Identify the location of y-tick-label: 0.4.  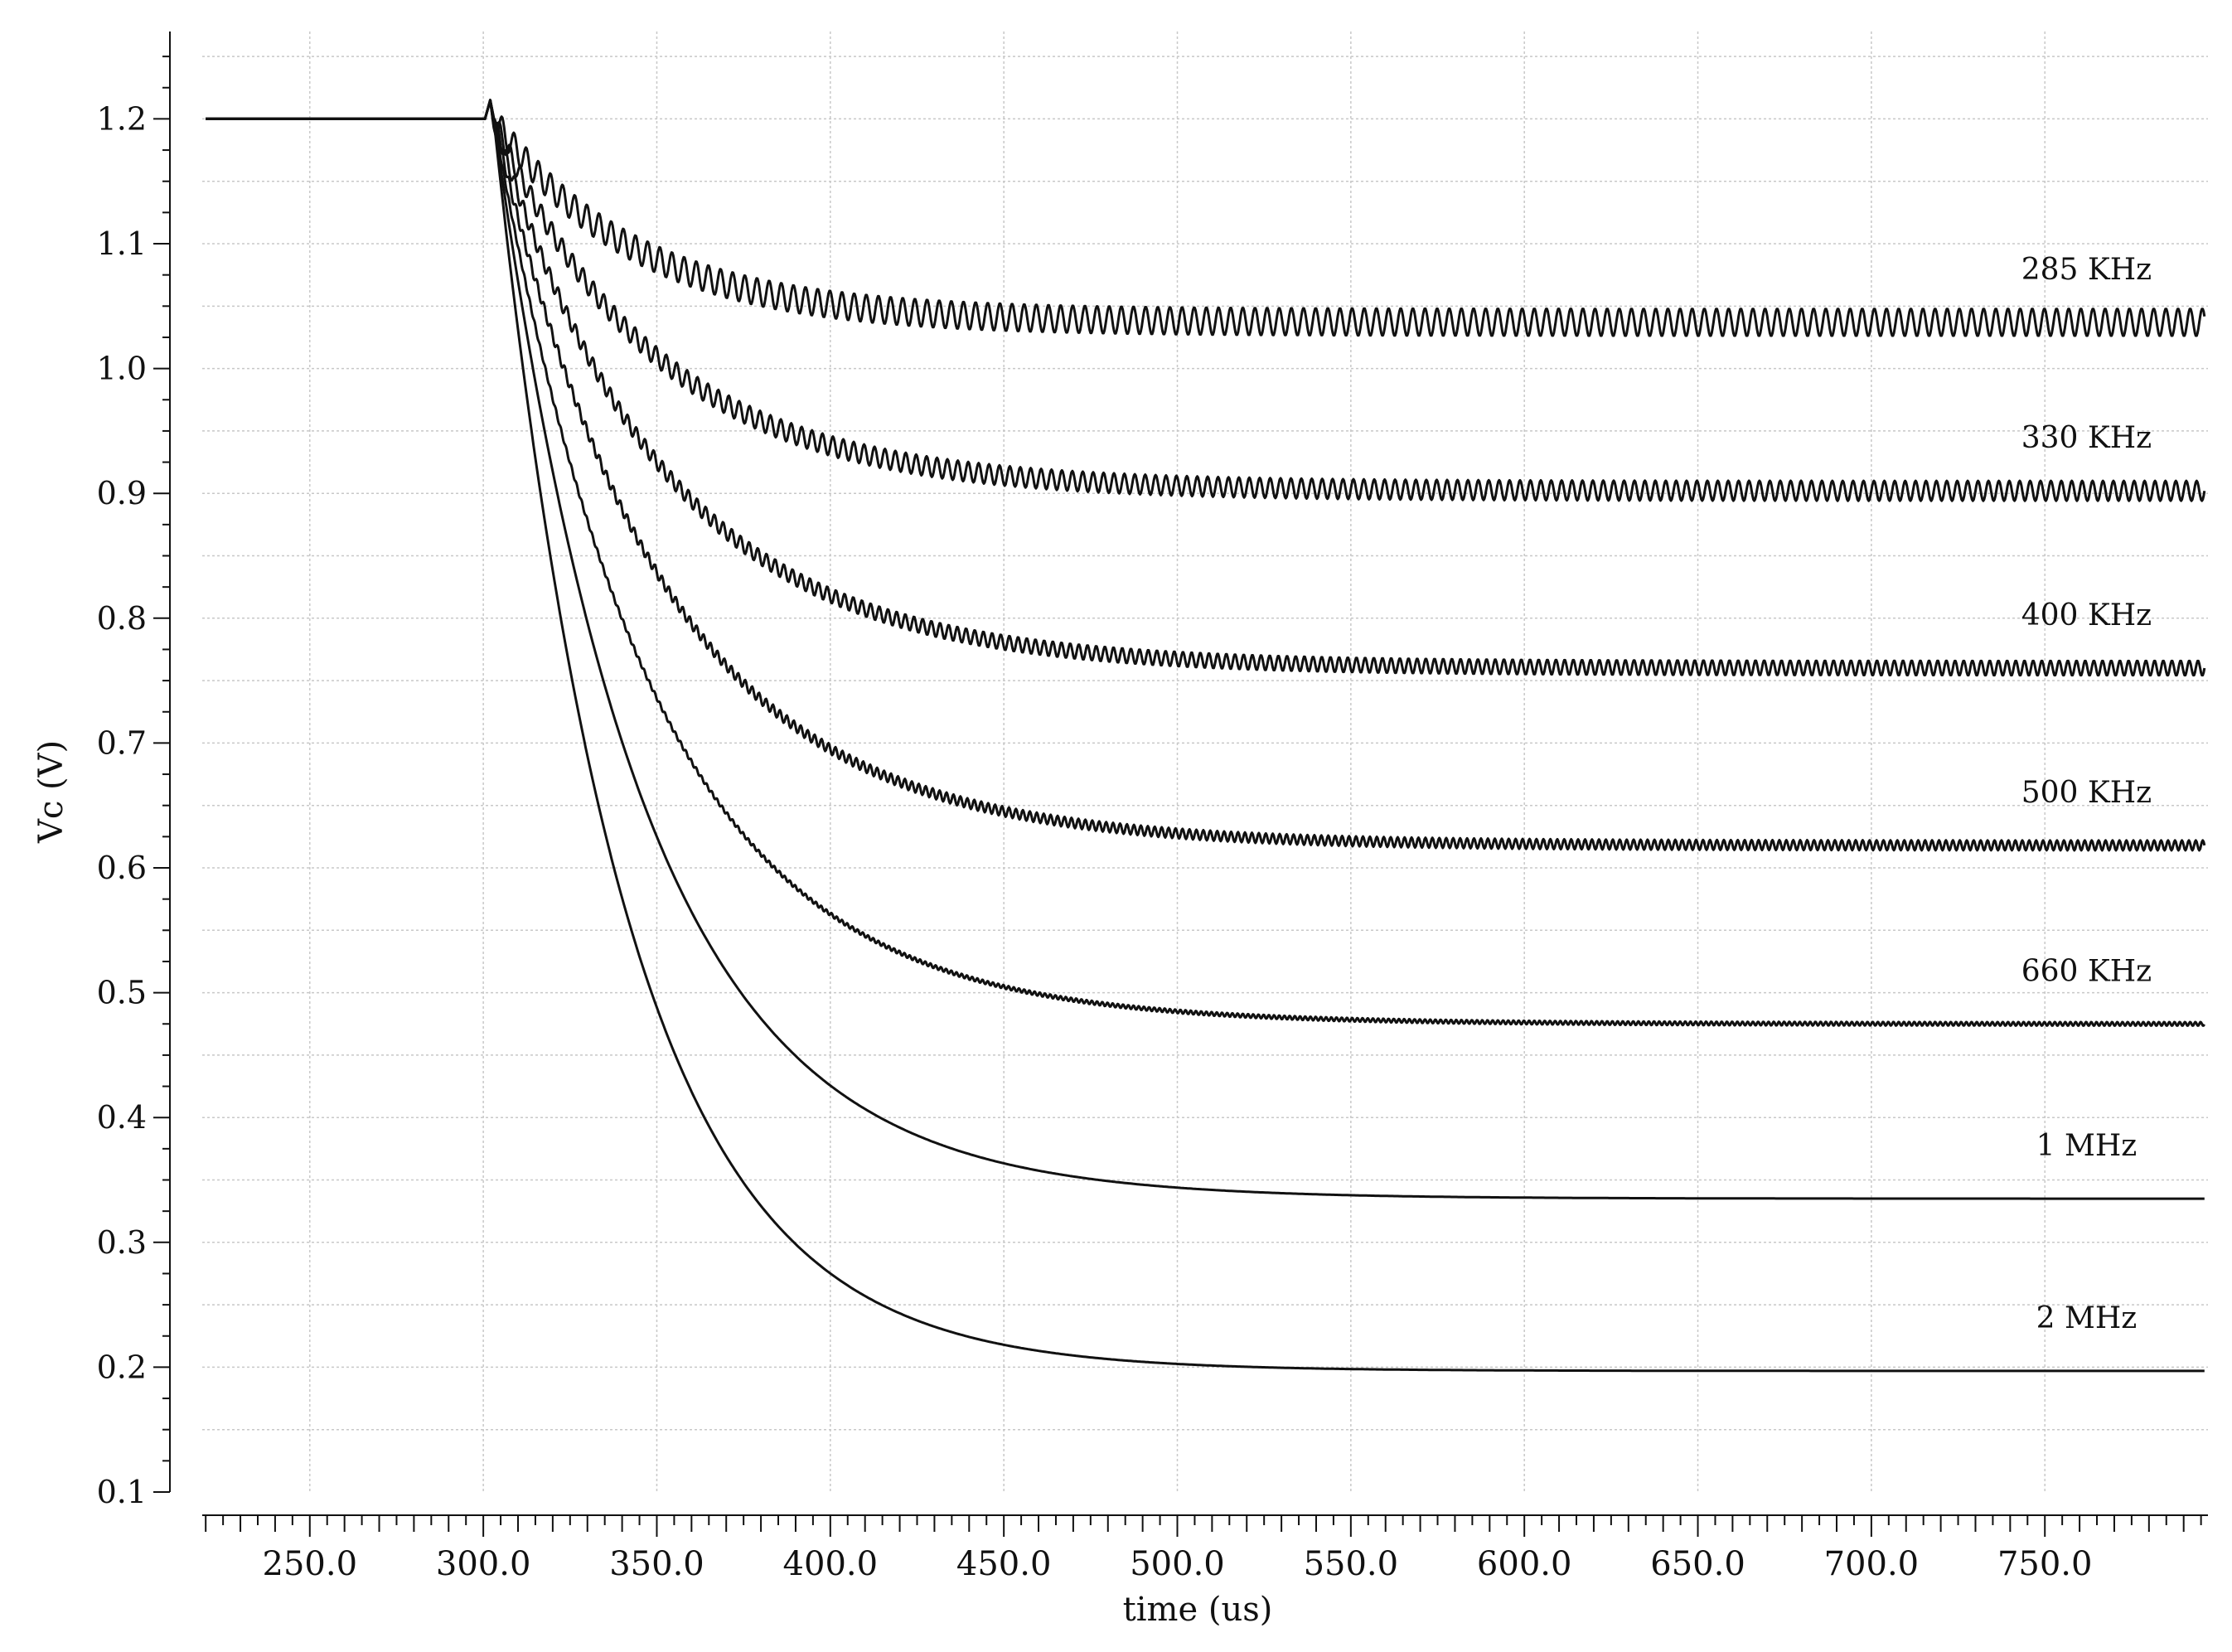
(122, 1117).